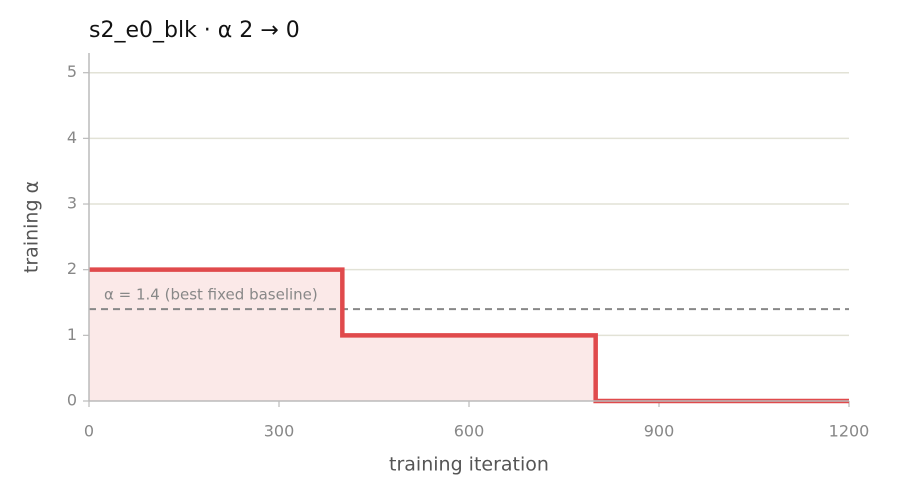 Image resolution: width=898 pixels, height=497 pixels. Describe the element at coordinates (32, 227) in the screenshot. I see `y-axis-label: training α` at that location.